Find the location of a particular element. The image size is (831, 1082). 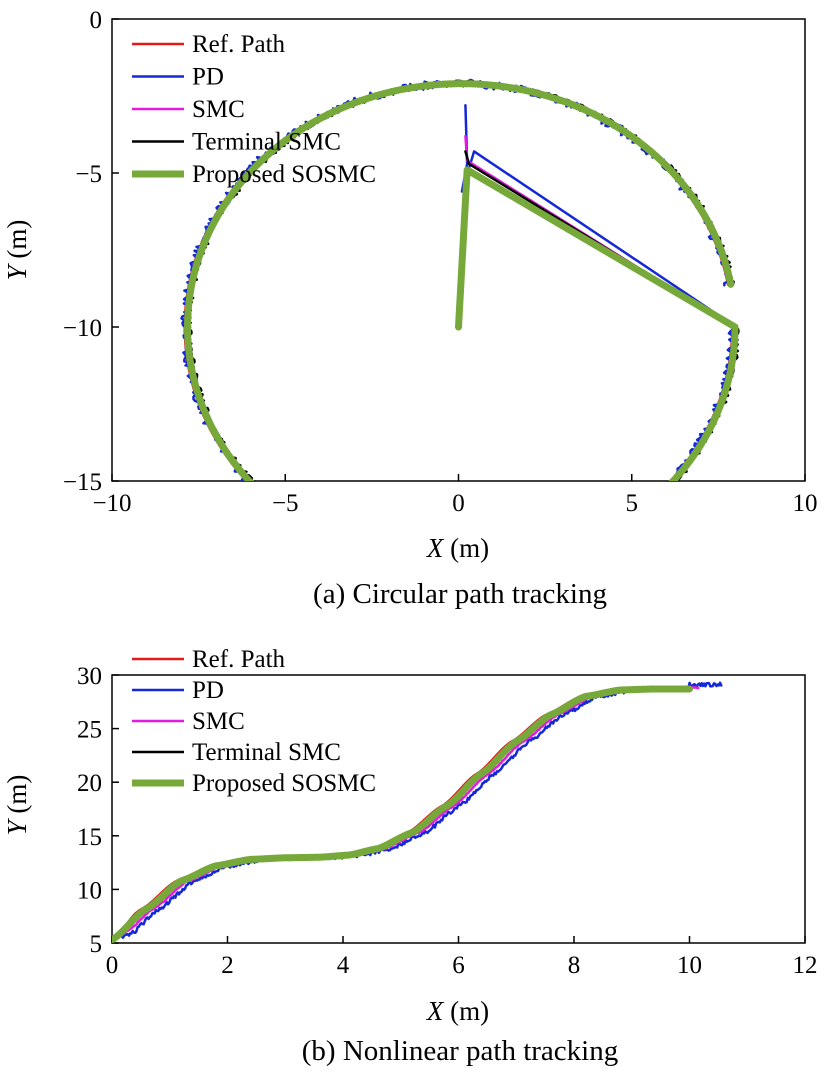

y-tick-label: 10 is located at coordinates (89, 890).